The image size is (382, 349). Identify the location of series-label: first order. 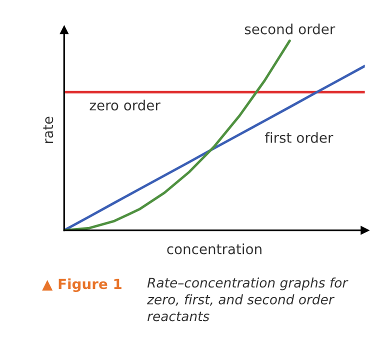
(299, 137).